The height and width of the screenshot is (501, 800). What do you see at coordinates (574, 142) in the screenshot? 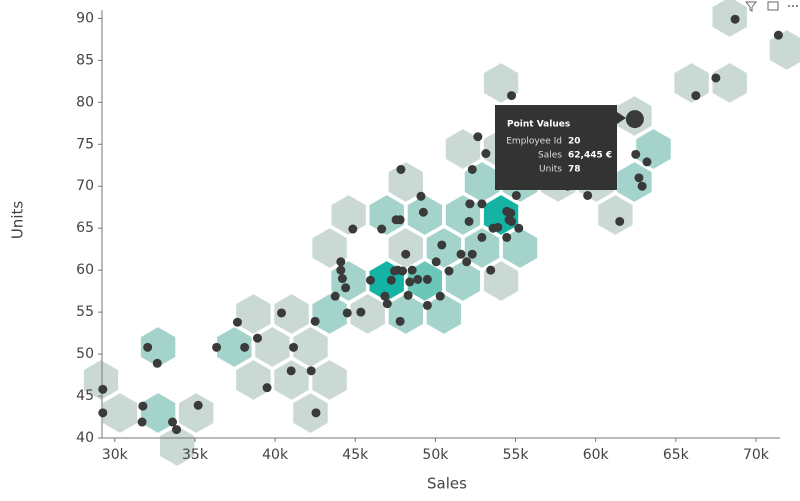
I see `tooltip-value: 20` at bounding box center [574, 142].